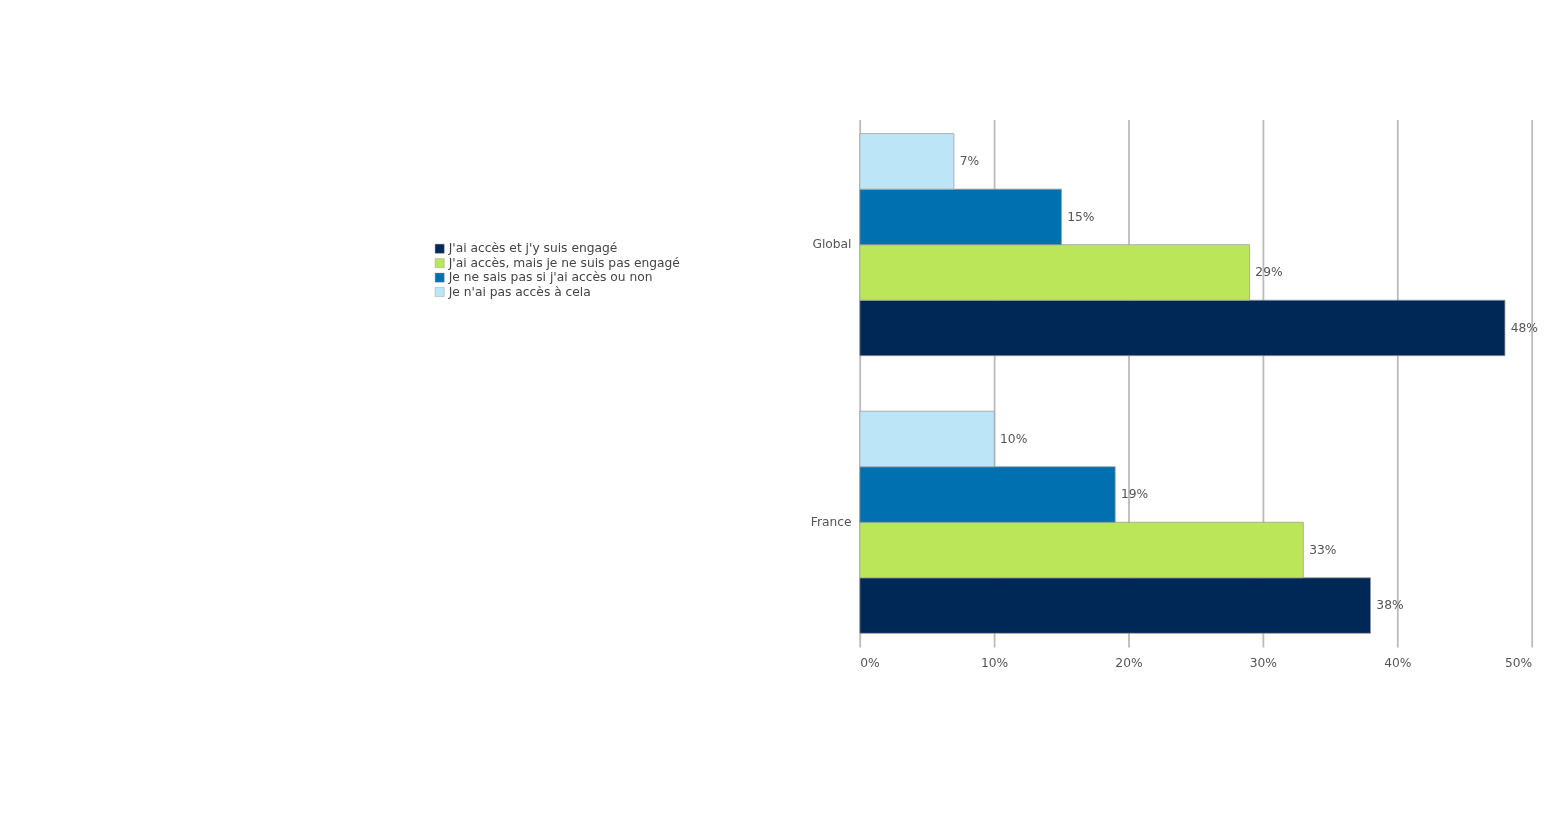 The height and width of the screenshot is (815, 1560). Describe the element at coordinates (1014, 438) in the screenshot. I see `data-label: 10%` at that location.